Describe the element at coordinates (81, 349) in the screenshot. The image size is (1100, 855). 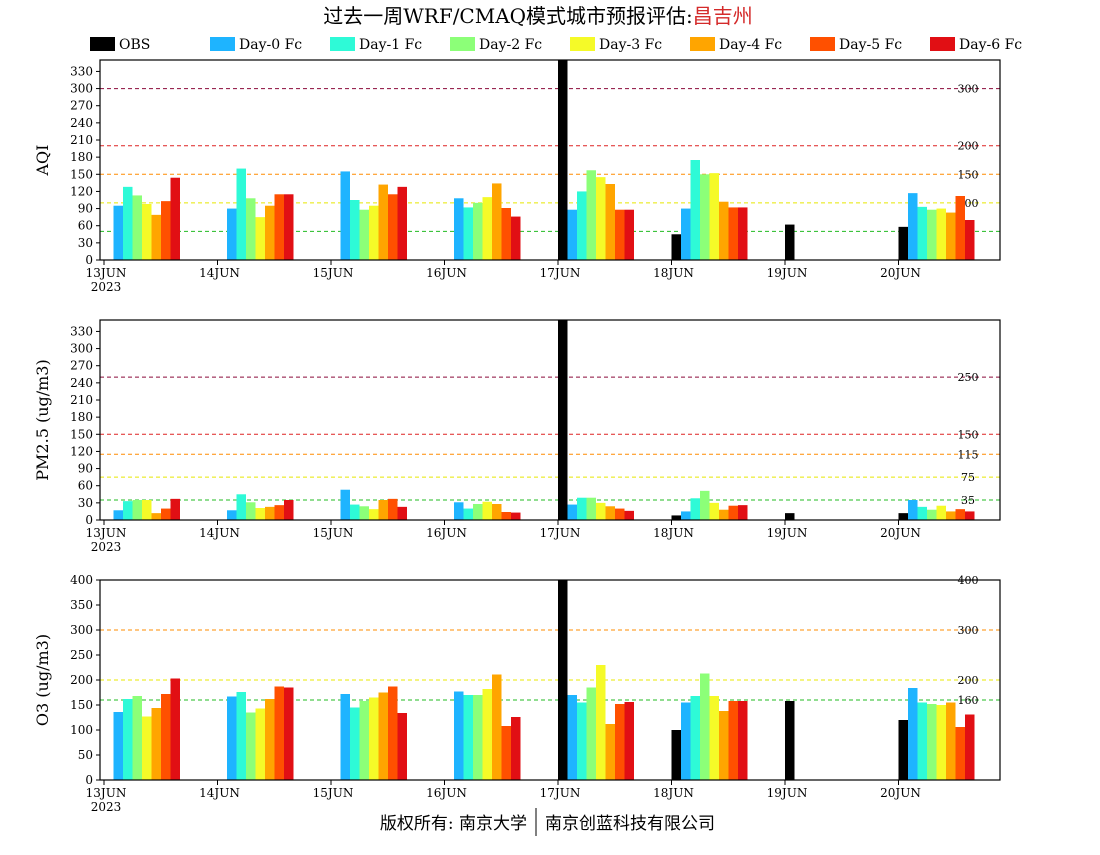
I see `y-tick-label: 300` at that location.